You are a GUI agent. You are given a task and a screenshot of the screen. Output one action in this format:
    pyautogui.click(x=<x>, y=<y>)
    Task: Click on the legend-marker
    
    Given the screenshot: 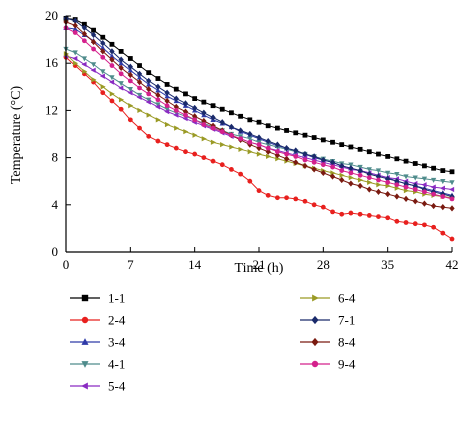 What is the action you would take?
    pyautogui.click(x=85, y=298)
    